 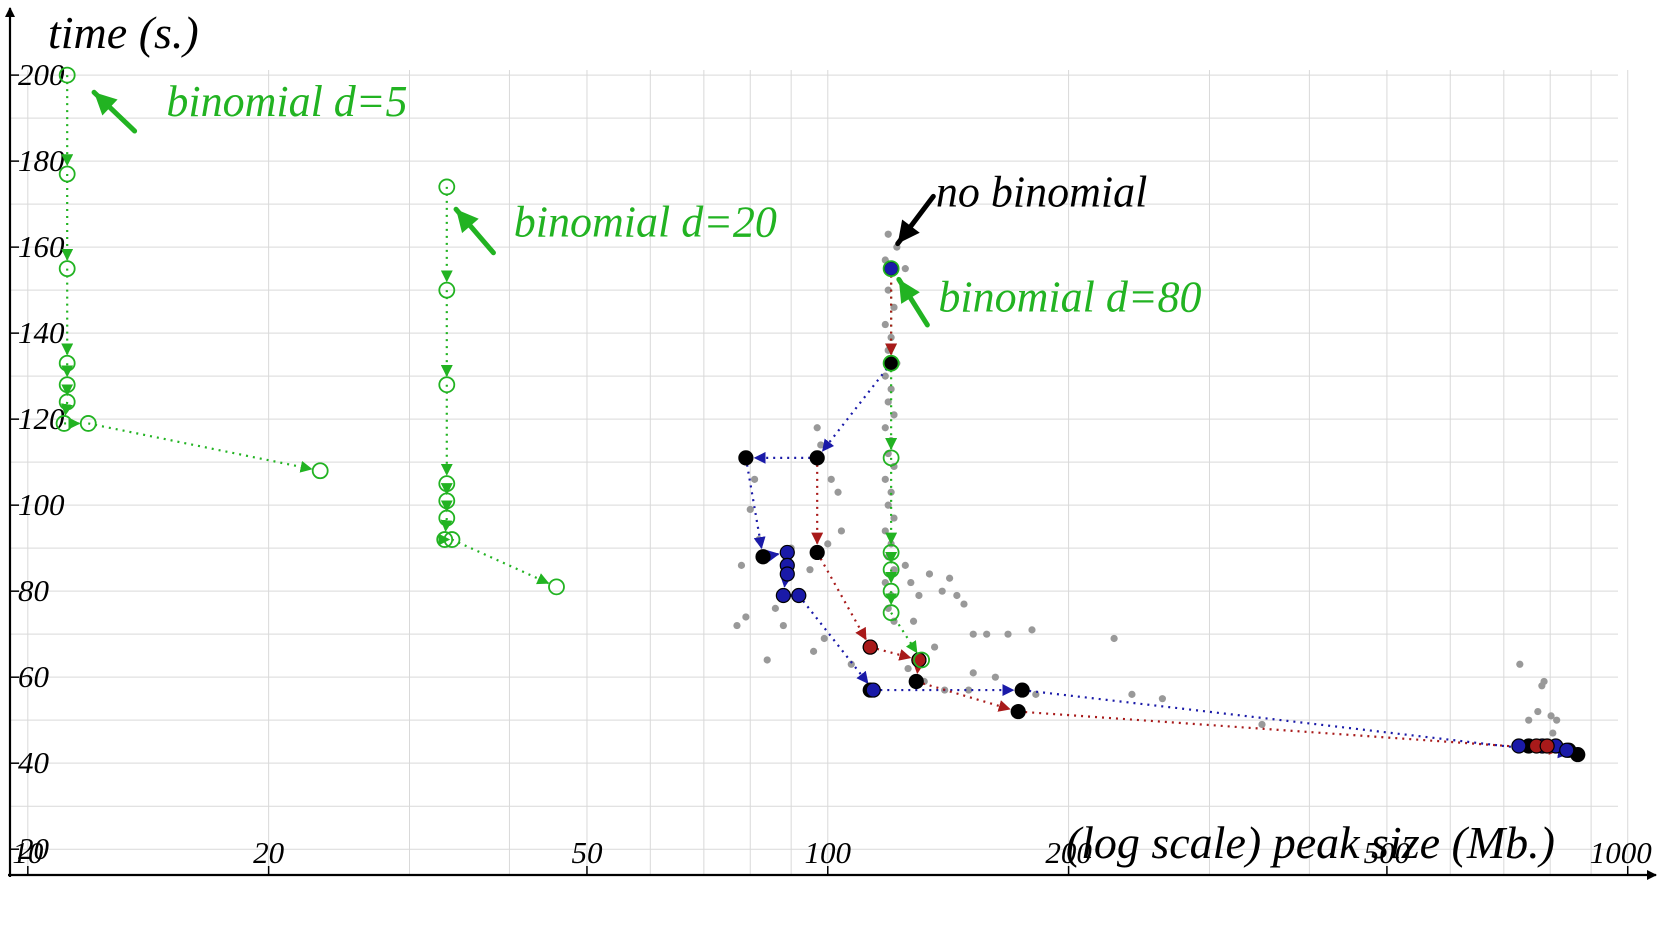 I want to click on y-tick-label: 100, so click(x=41, y=504).